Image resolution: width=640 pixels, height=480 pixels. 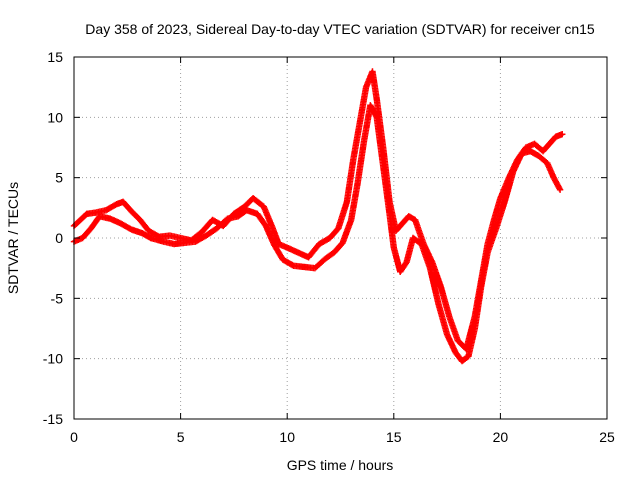 I want to click on x-axis-label: GPS time / hours, so click(x=340, y=465).